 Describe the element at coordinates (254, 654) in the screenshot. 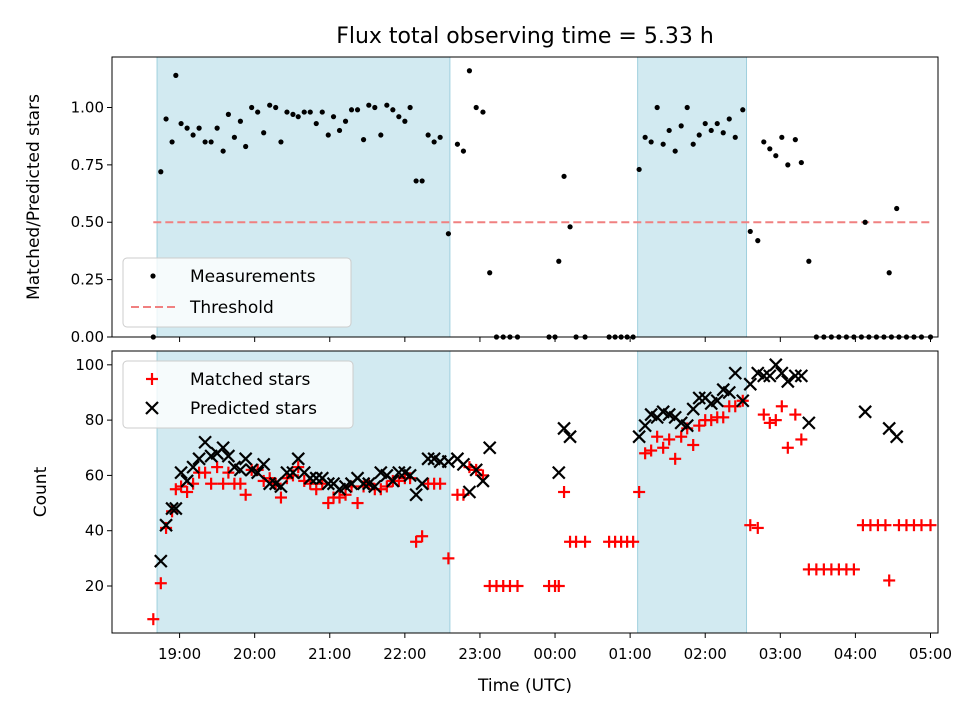

I see `x-tick-label: 20:00` at that location.